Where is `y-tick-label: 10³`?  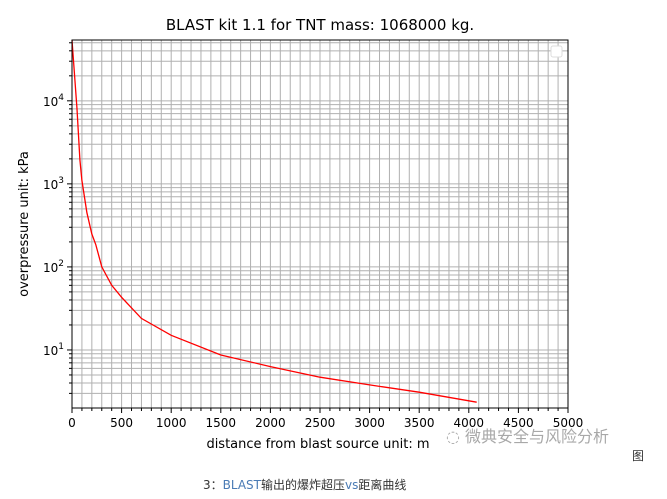
y-tick-label: 10³ is located at coordinates (53, 184).